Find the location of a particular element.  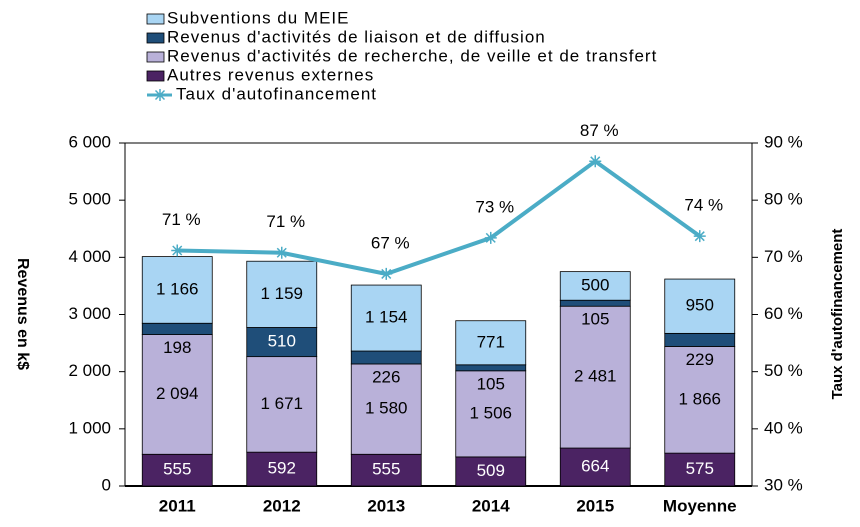

y-tick-label: 5 000 is located at coordinates (89, 199).